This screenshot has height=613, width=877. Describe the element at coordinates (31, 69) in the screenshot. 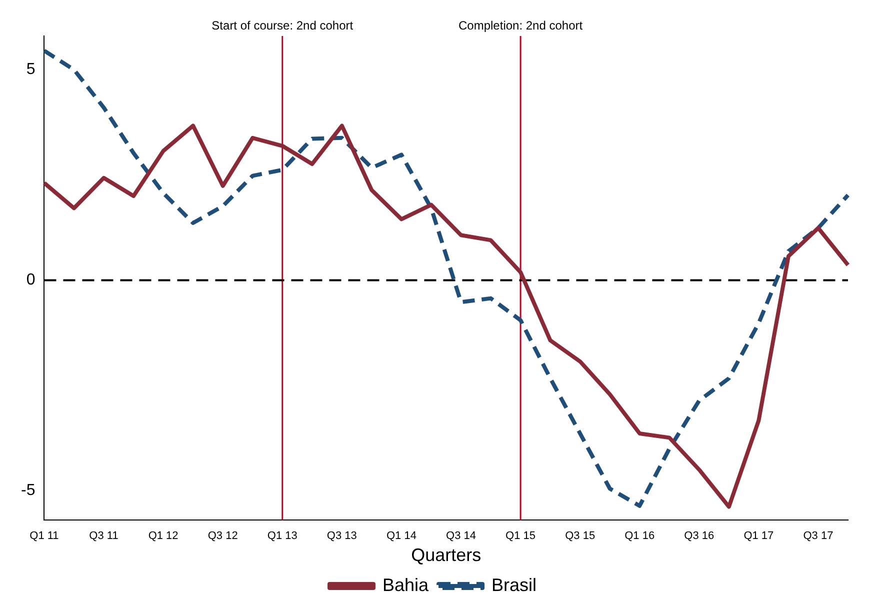

I see `y-tick-label: 5` at that location.